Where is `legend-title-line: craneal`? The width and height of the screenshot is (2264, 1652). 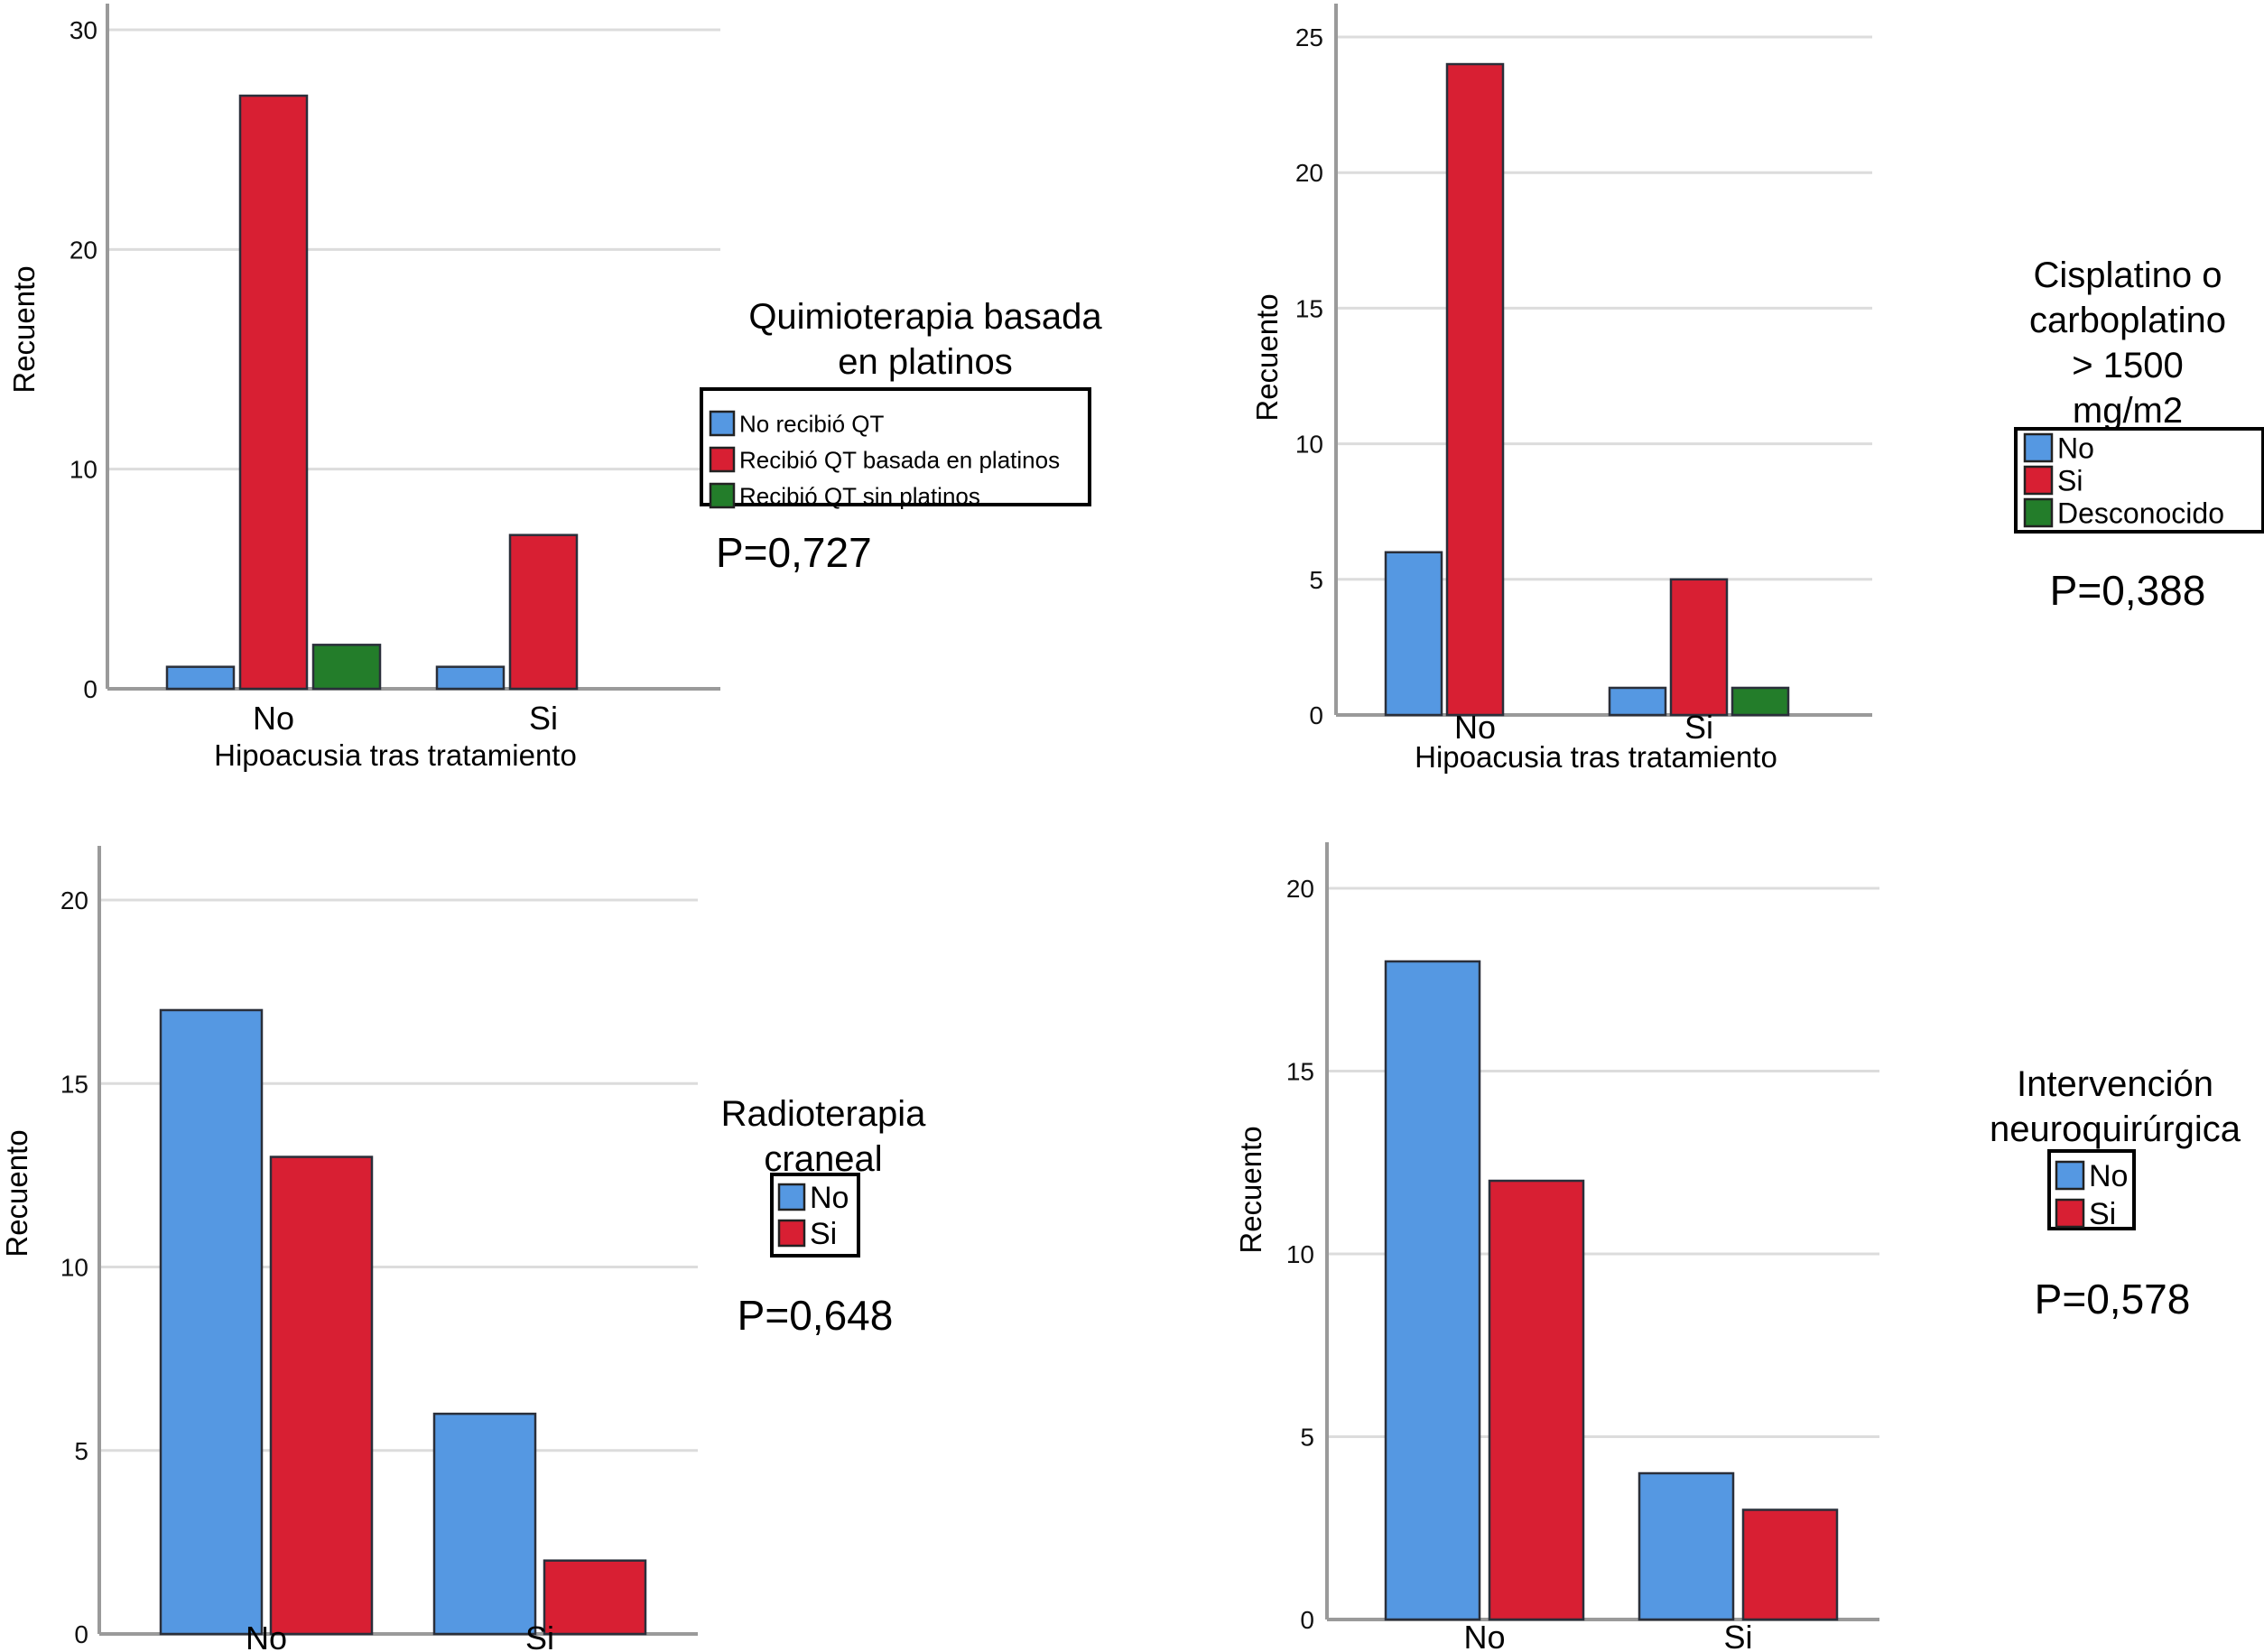 legend-title-line: craneal is located at coordinates (823, 1159).